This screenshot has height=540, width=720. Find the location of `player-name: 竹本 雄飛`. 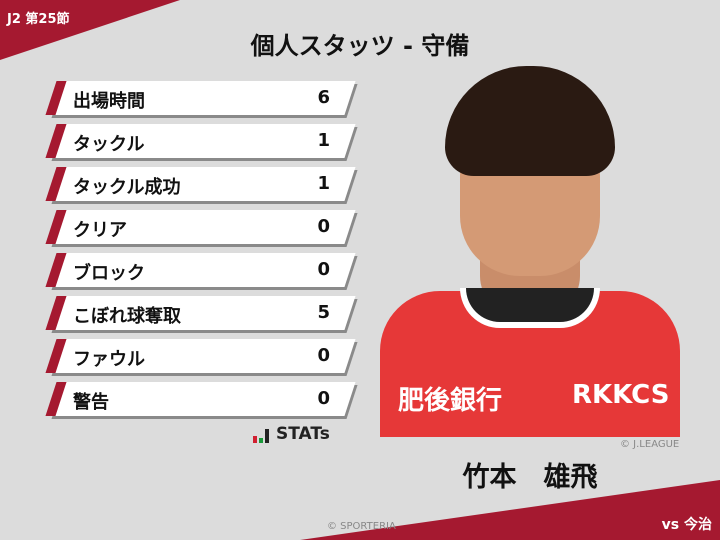

player-name: 竹本 雄飛 is located at coordinates (530, 477).